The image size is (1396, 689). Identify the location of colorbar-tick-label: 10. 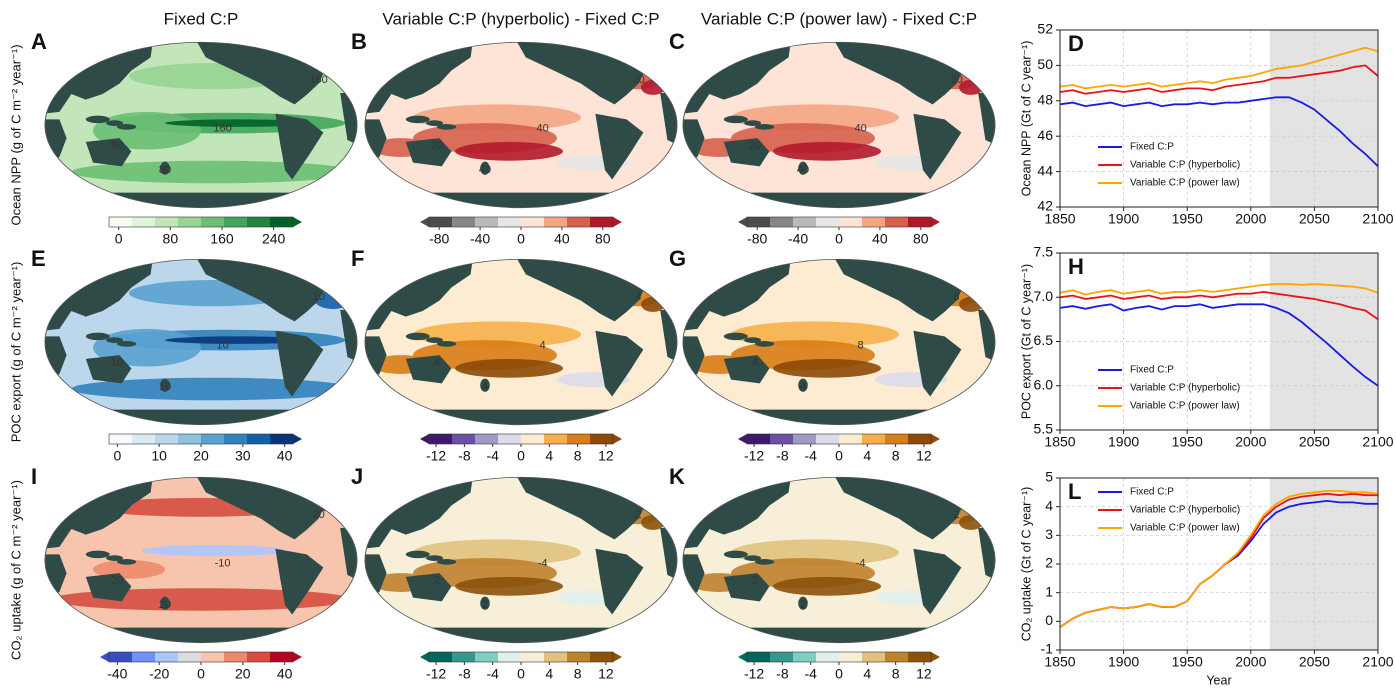
(159, 456).